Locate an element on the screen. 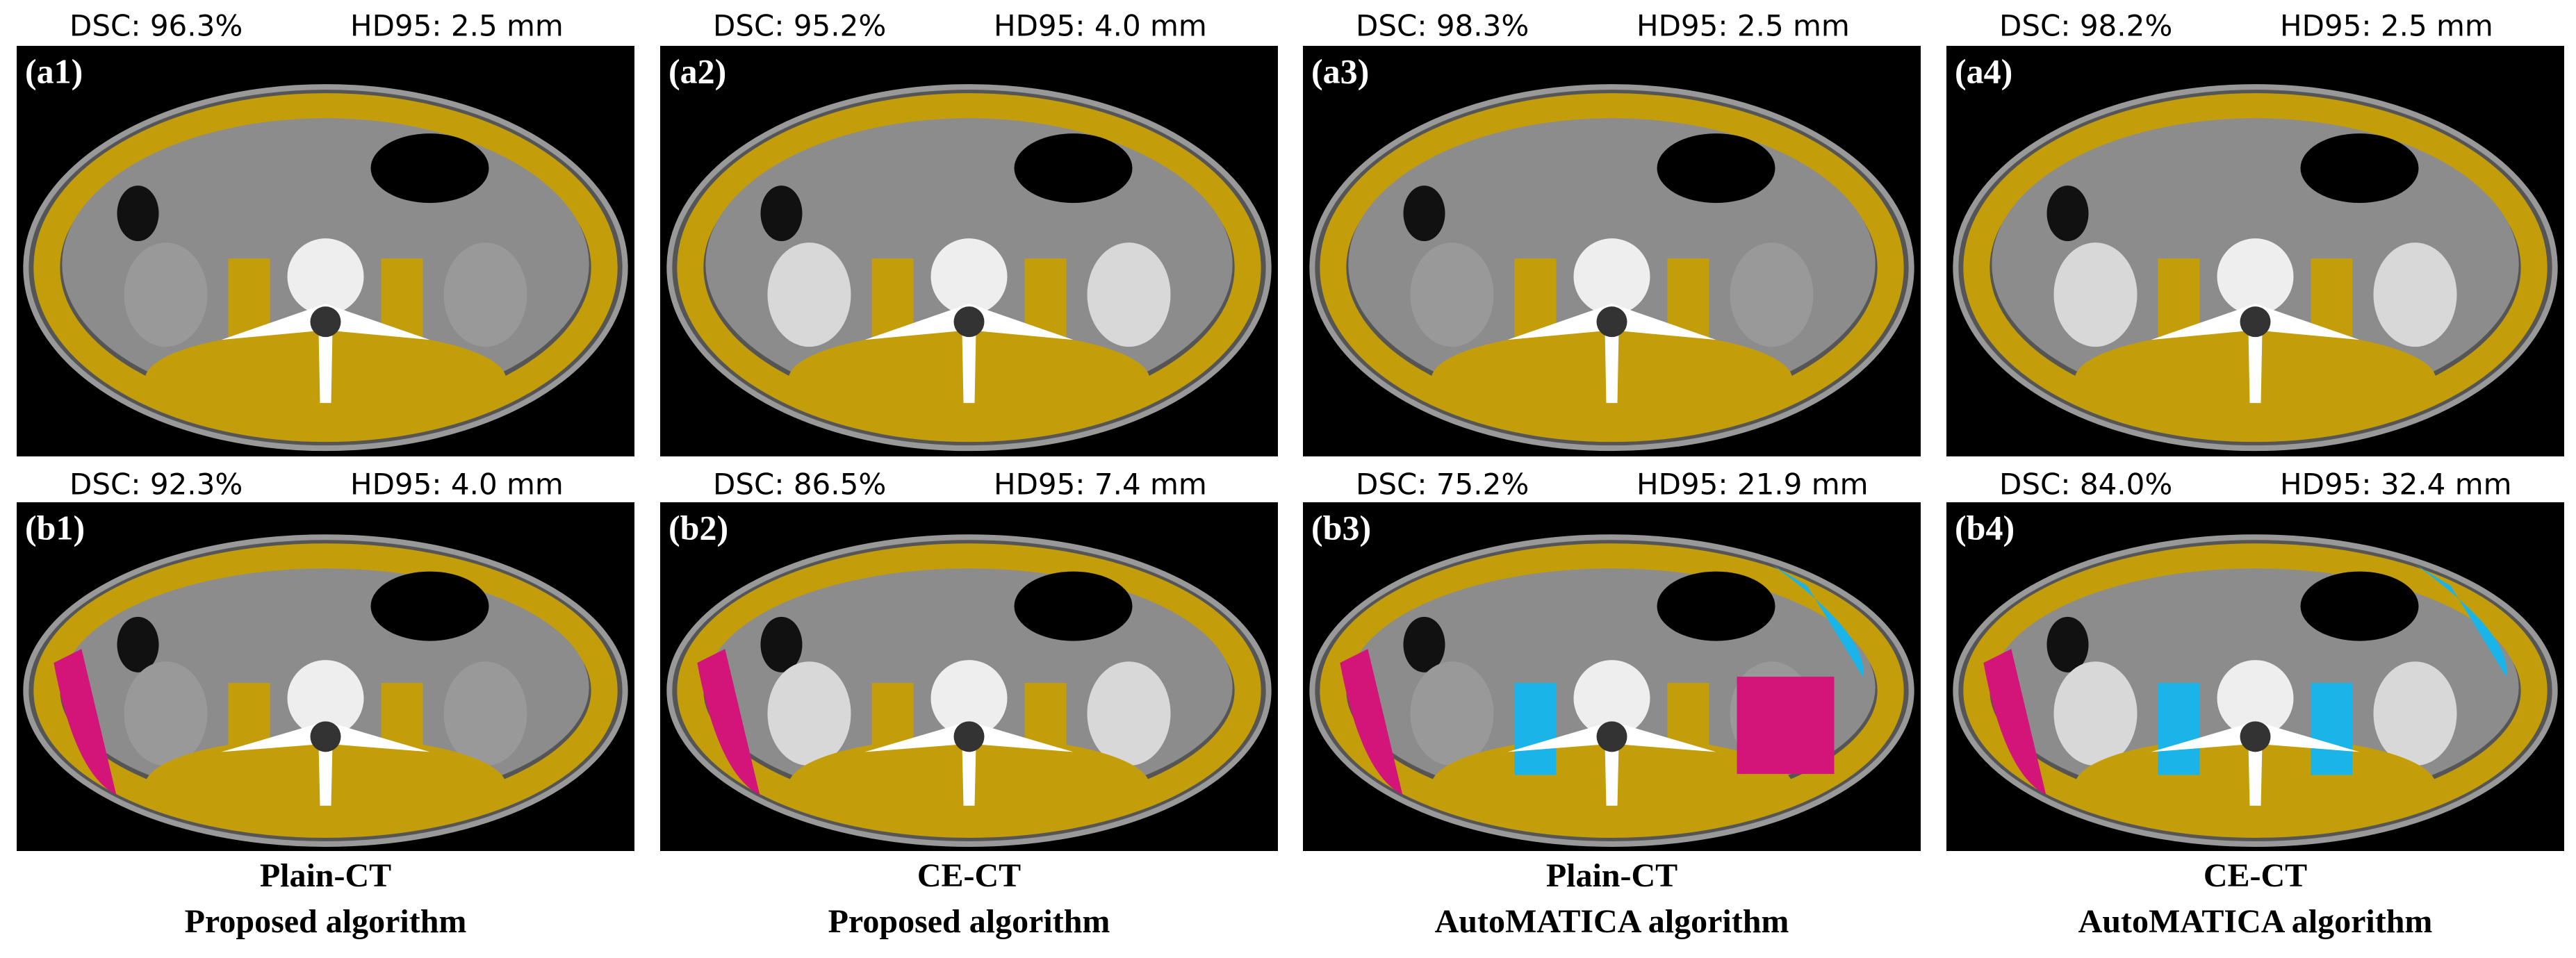 The height and width of the screenshot is (958, 2576). dsc-score: DSC: 75.2% is located at coordinates (1442, 485).